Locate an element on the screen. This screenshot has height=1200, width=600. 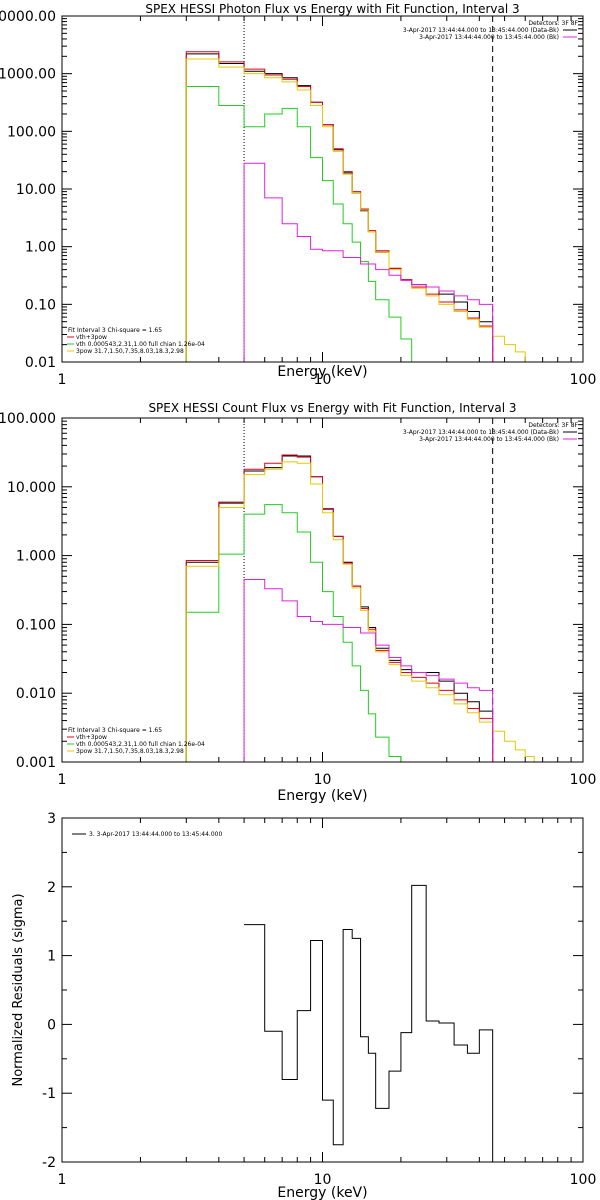
y-tick-label: 0.10 is located at coordinates (40, 305).